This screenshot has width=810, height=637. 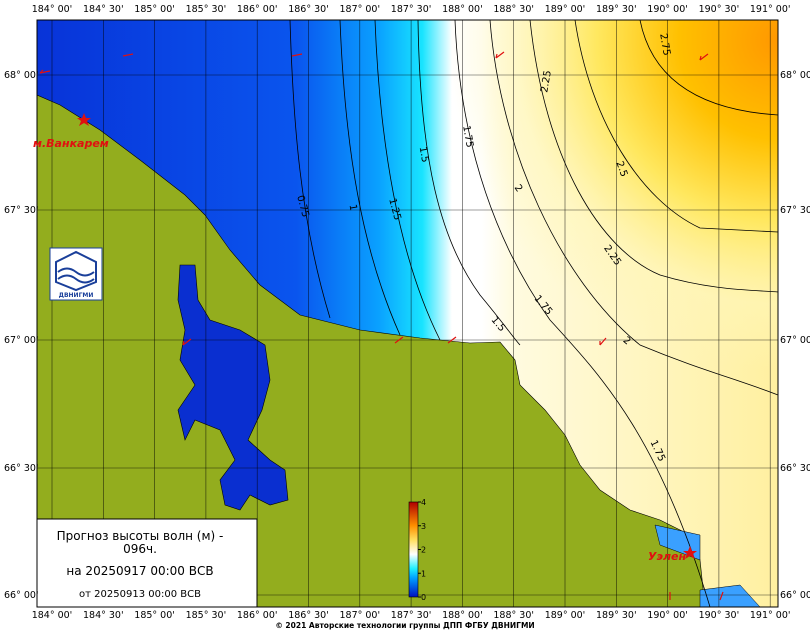 I want to click on lagoon, so click(x=233, y=387).